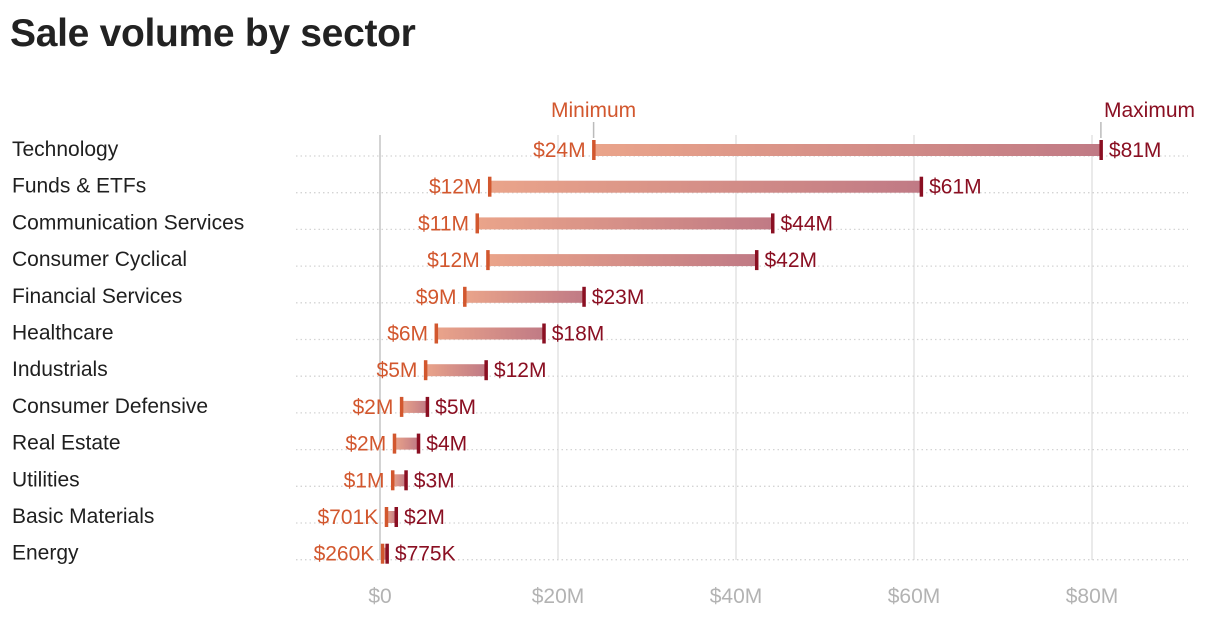 The image size is (1220, 618). Describe the element at coordinates (559, 150) in the screenshot. I see `min-value-label: $24M` at that location.